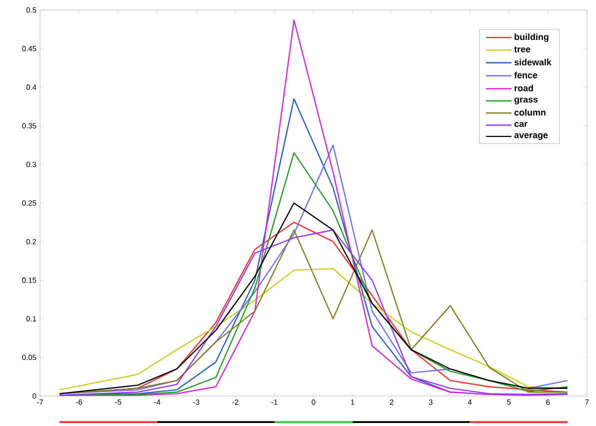 This screenshot has height=426, width=596. Describe the element at coordinates (522, 49) in the screenshot. I see `legend-label: tree` at that location.